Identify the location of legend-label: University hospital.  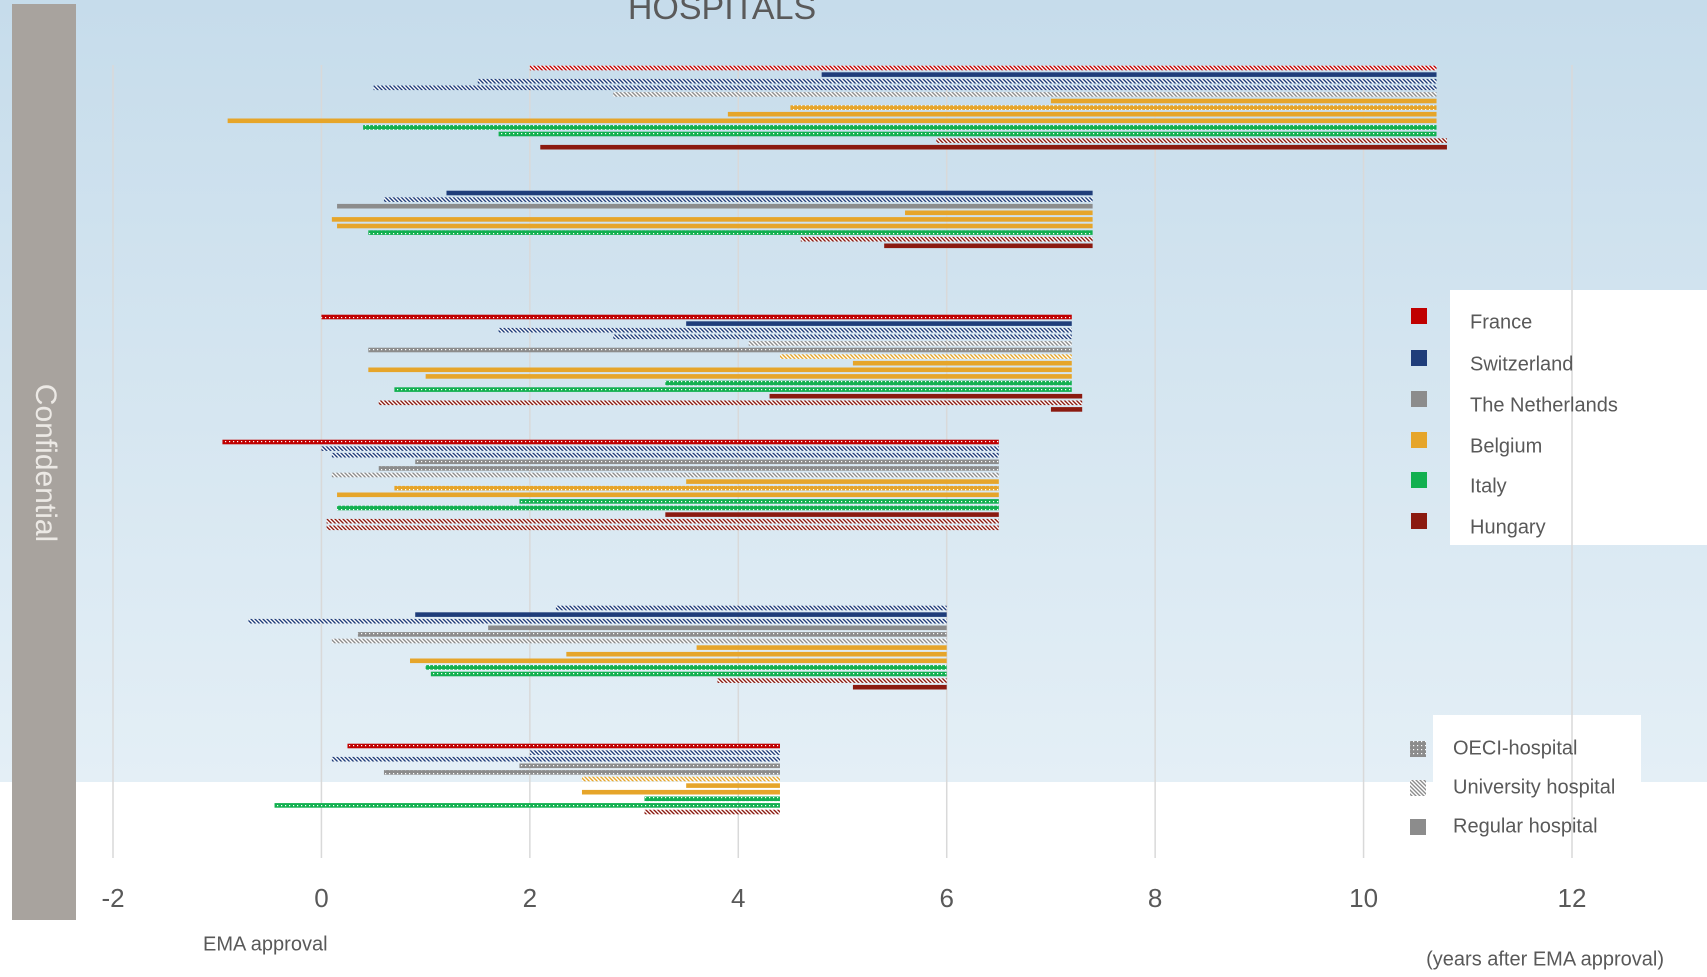
(1534, 787).